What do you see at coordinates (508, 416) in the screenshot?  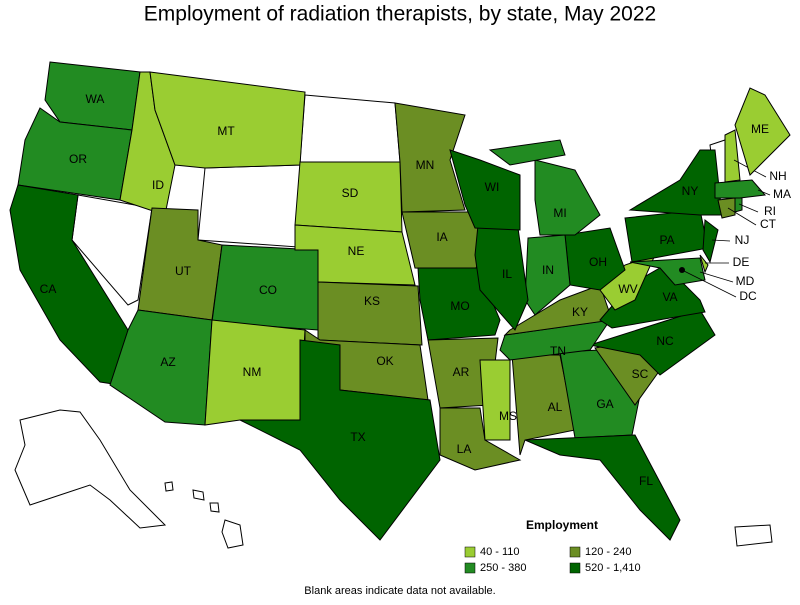 I see `state-label: MS` at bounding box center [508, 416].